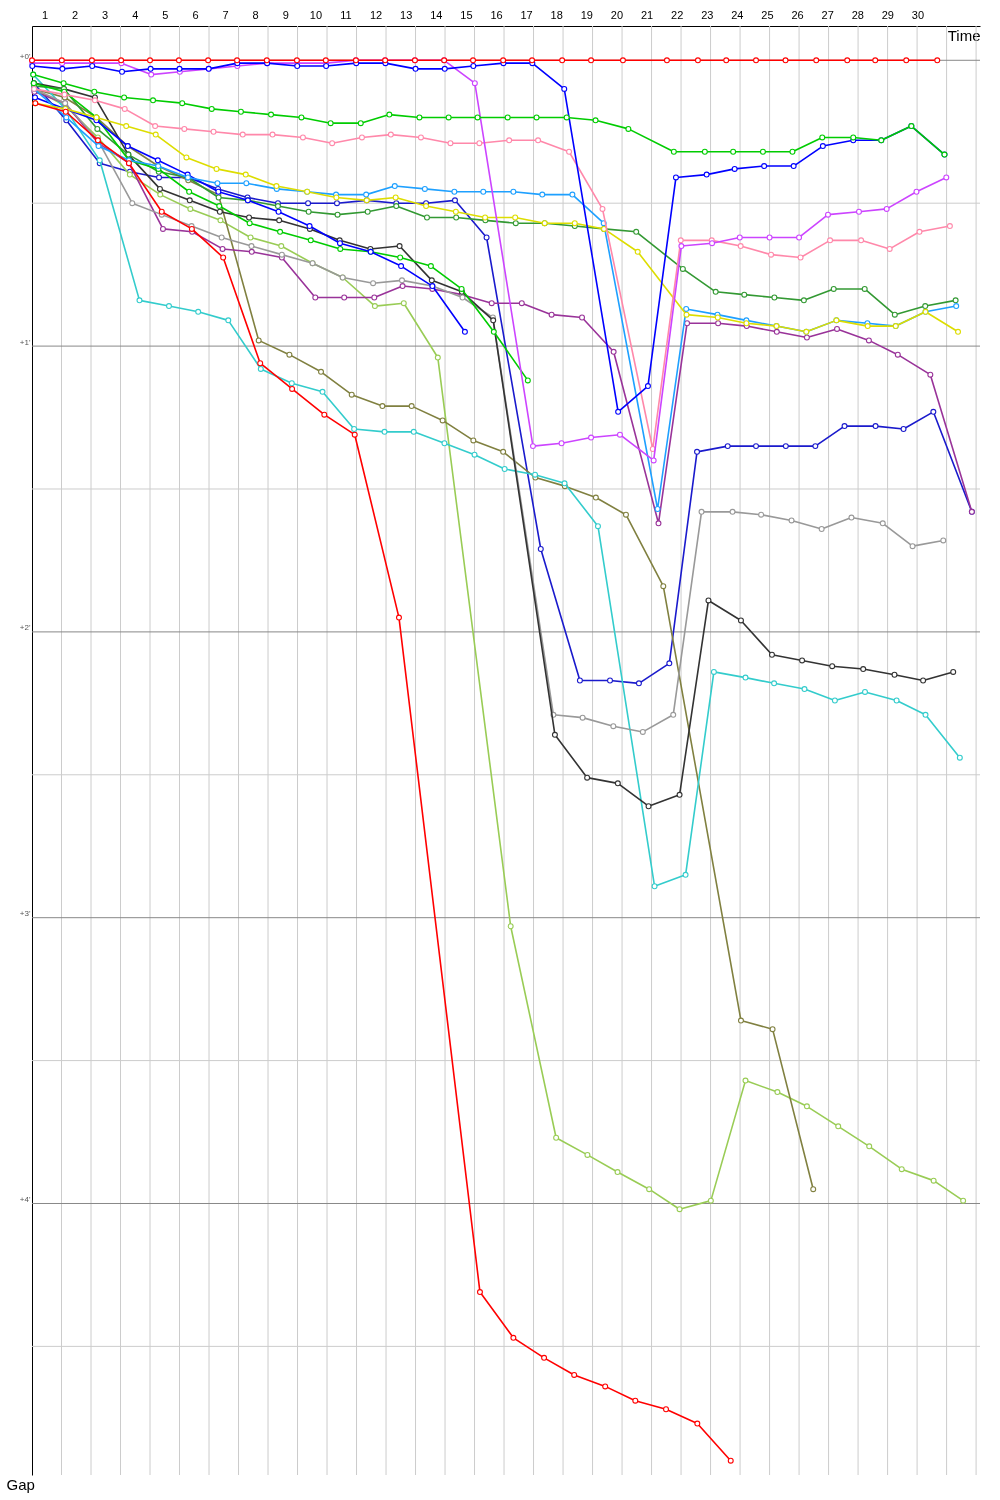 This screenshot has height=1500, width=1000. I want to click on x-axis-title: Time, so click(964, 35).